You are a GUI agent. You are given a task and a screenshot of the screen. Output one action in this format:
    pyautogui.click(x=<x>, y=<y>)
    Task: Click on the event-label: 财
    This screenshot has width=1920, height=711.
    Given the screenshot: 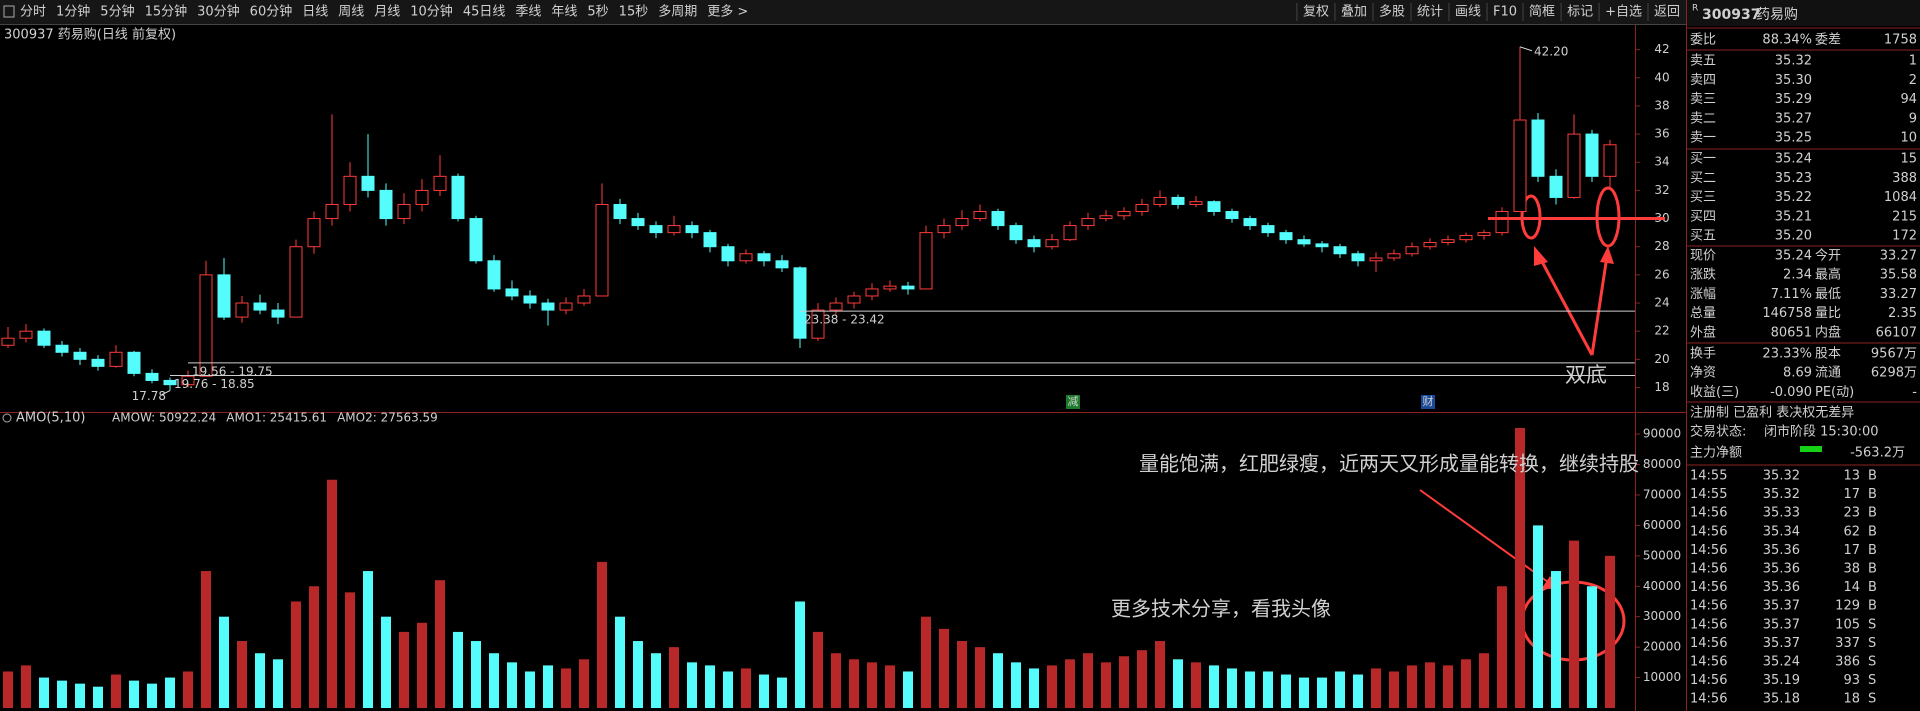 What is the action you would take?
    pyautogui.click(x=1428, y=401)
    